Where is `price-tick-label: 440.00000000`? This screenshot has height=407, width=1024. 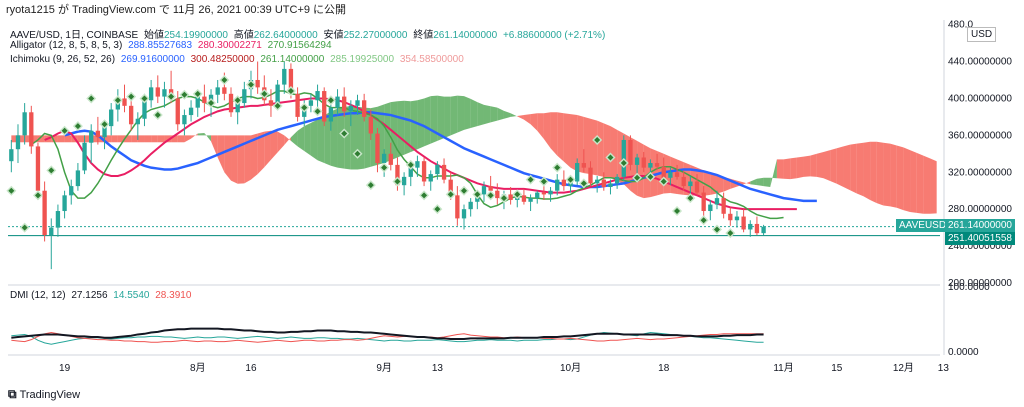 price-tick-label: 440.00000000 is located at coordinates (980, 62).